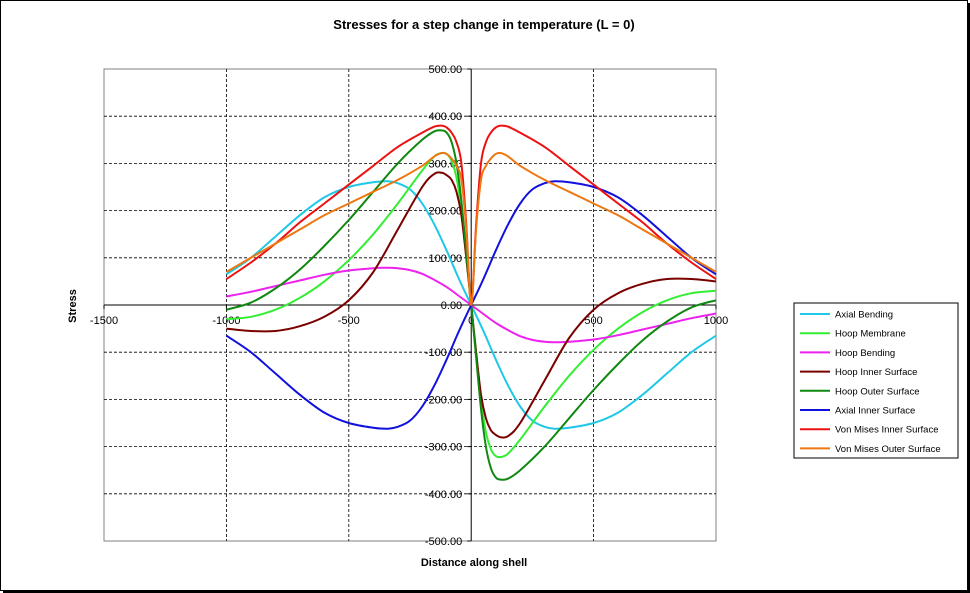  What do you see at coordinates (870, 334) in the screenshot?
I see `legend-label-hoop-membrane: Hoop Membrane` at bounding box center [870, 334].